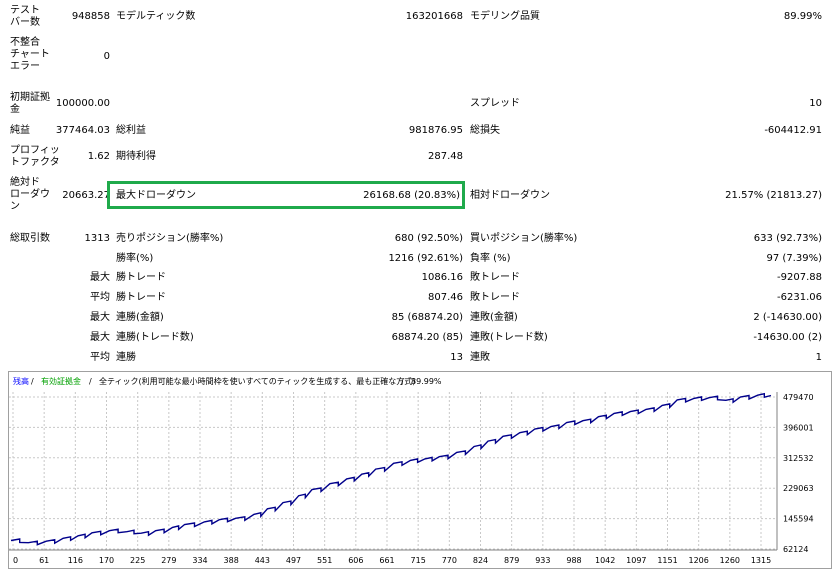 Image resolution: width=835 pixels, height=574 pixels. What do you see at coordinates (427, 337) in the screenshot?
I see `max-consec-profit-value: 68874.20 (85)` at bounding box center [427, 337].